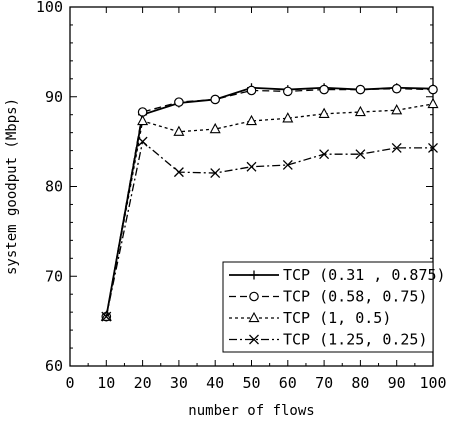 Image resolution: width=474 pixels, height=421 pixels. Describe the element at coordinates (328, 307) in the screenshot. I see `legend-box` at that location.